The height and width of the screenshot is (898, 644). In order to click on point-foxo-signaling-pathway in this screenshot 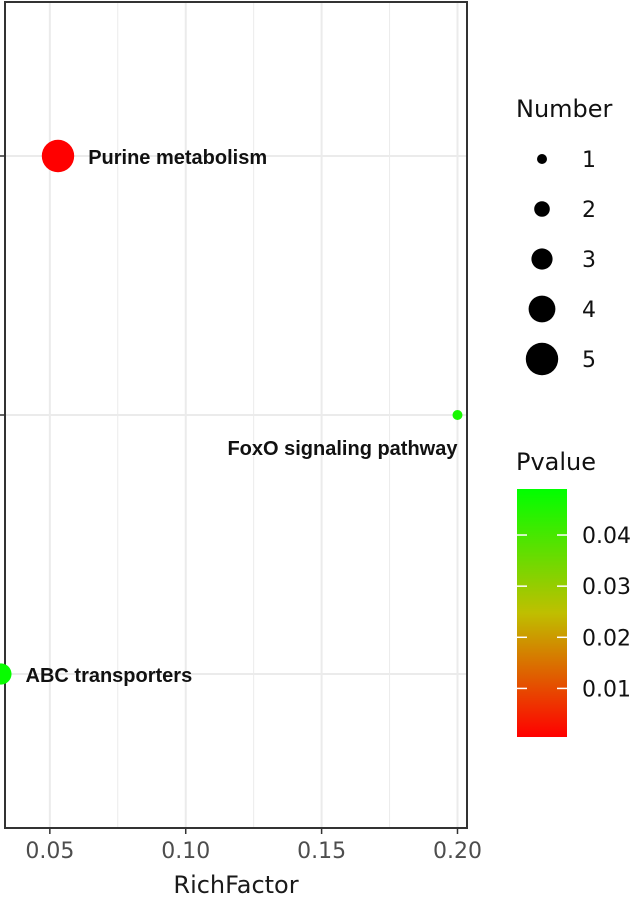, I will do `click(457, 415)`.